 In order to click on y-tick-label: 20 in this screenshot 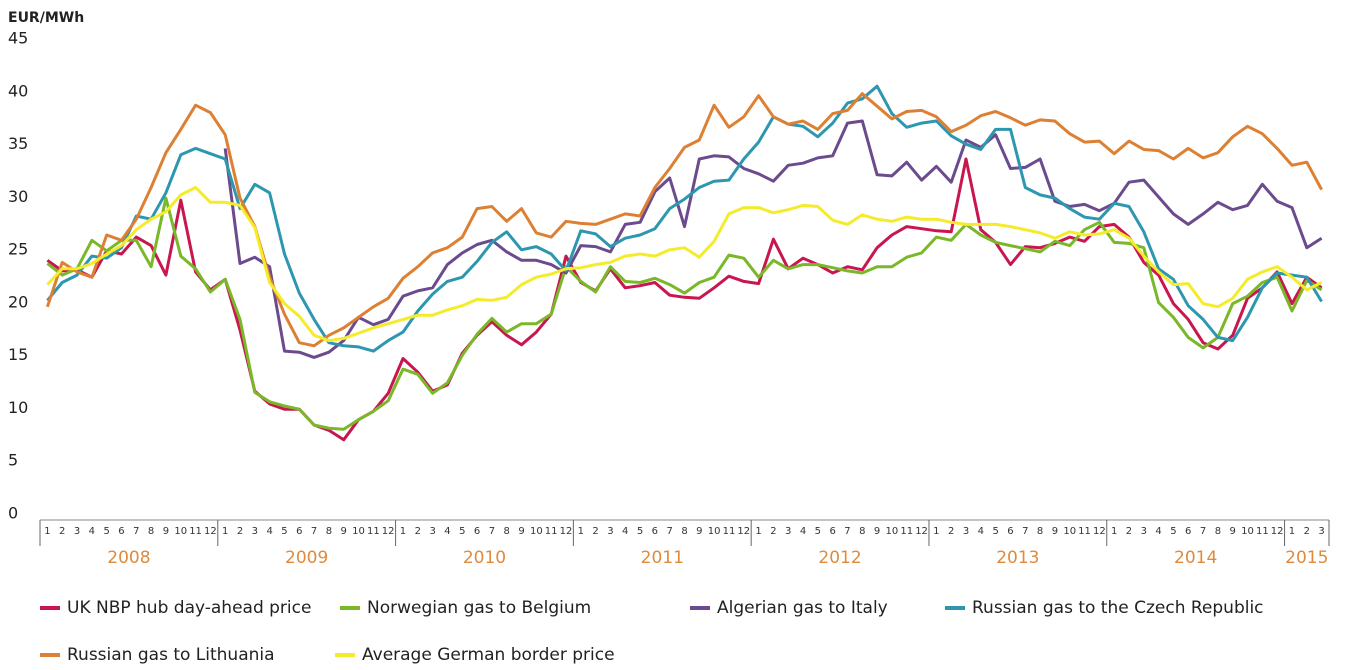, I will do `click(18, 301)`.